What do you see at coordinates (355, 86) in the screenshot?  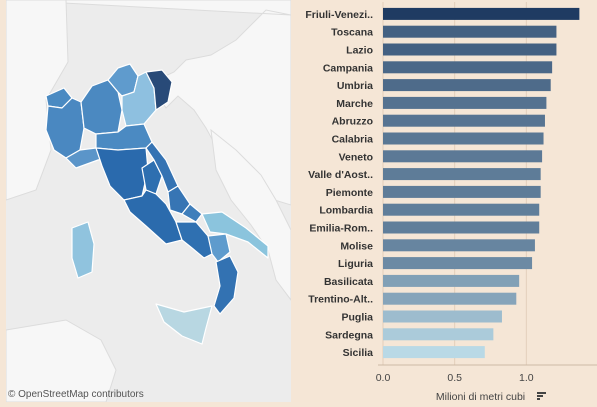 I see `category-label: Umbria` at bounding box center [355, 86].